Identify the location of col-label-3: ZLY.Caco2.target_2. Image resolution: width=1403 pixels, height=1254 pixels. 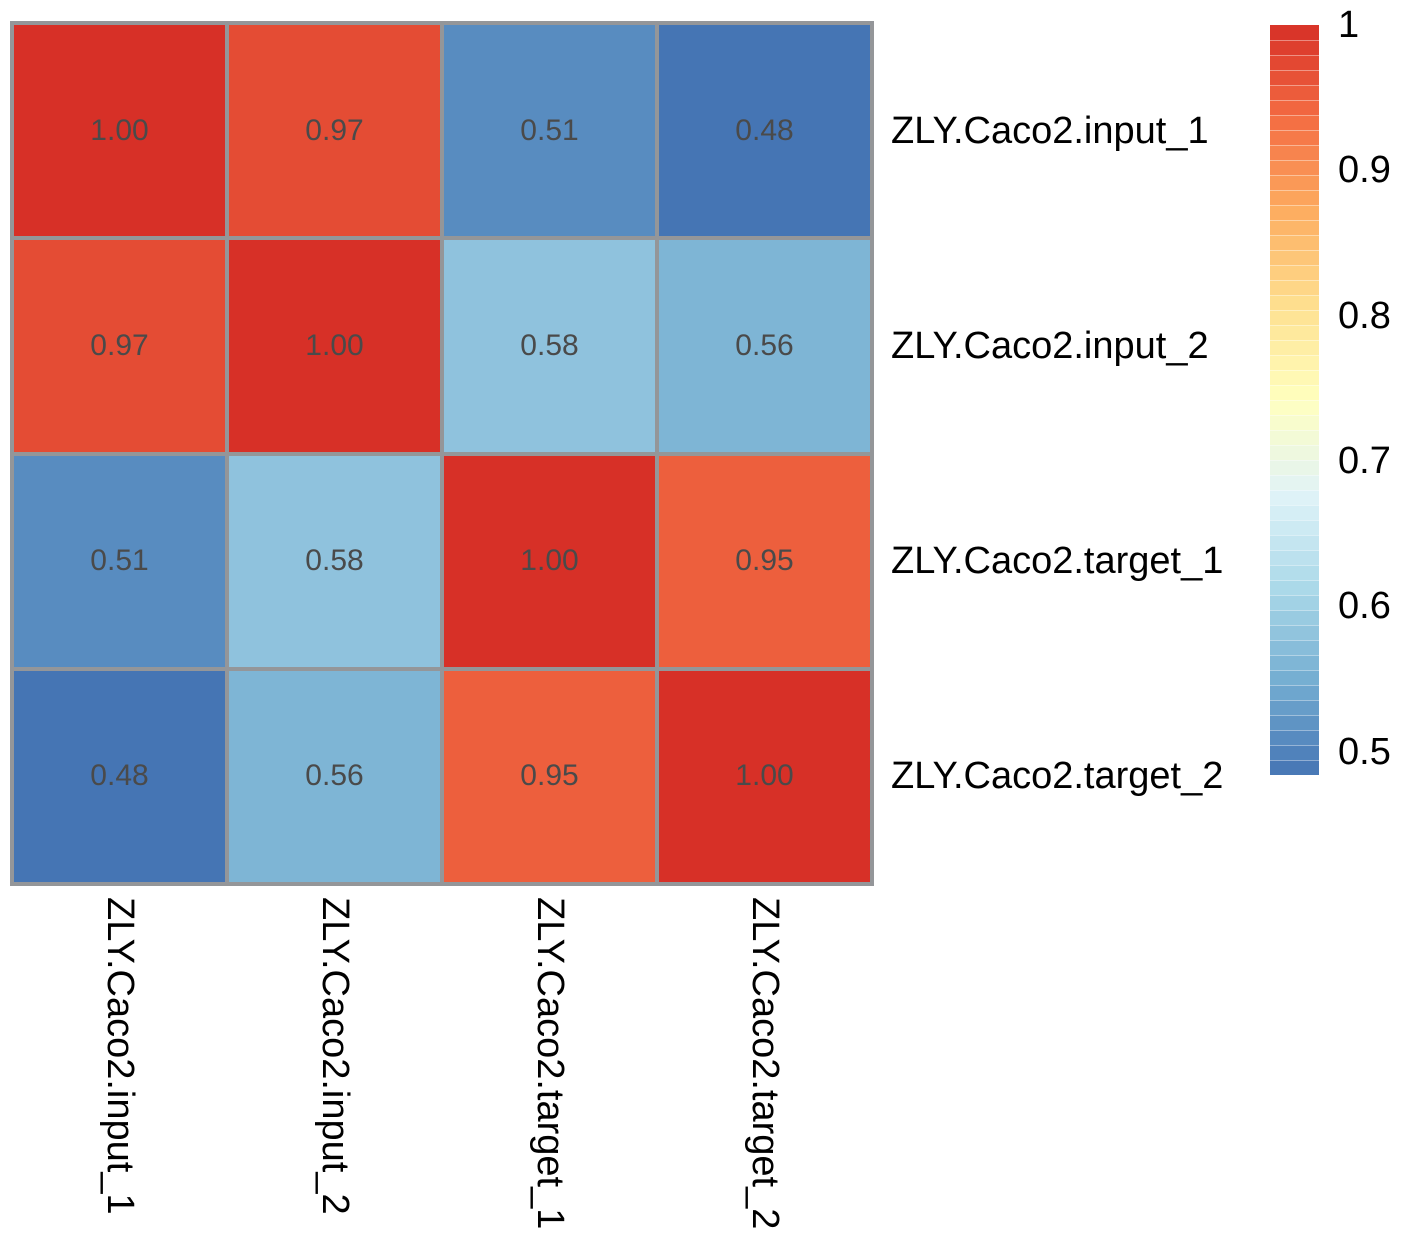
(764, 1063).